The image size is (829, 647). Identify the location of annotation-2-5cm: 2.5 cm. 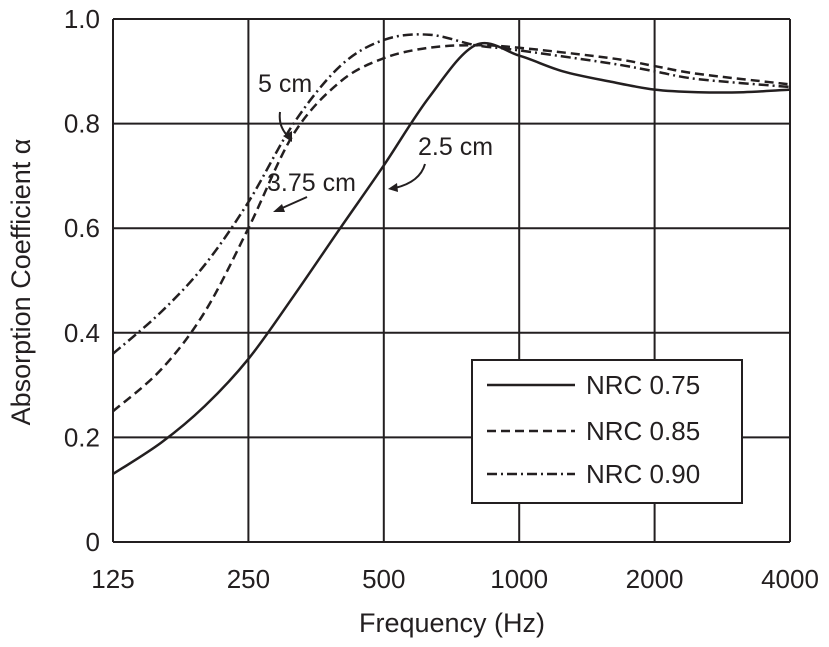
(440, 162).